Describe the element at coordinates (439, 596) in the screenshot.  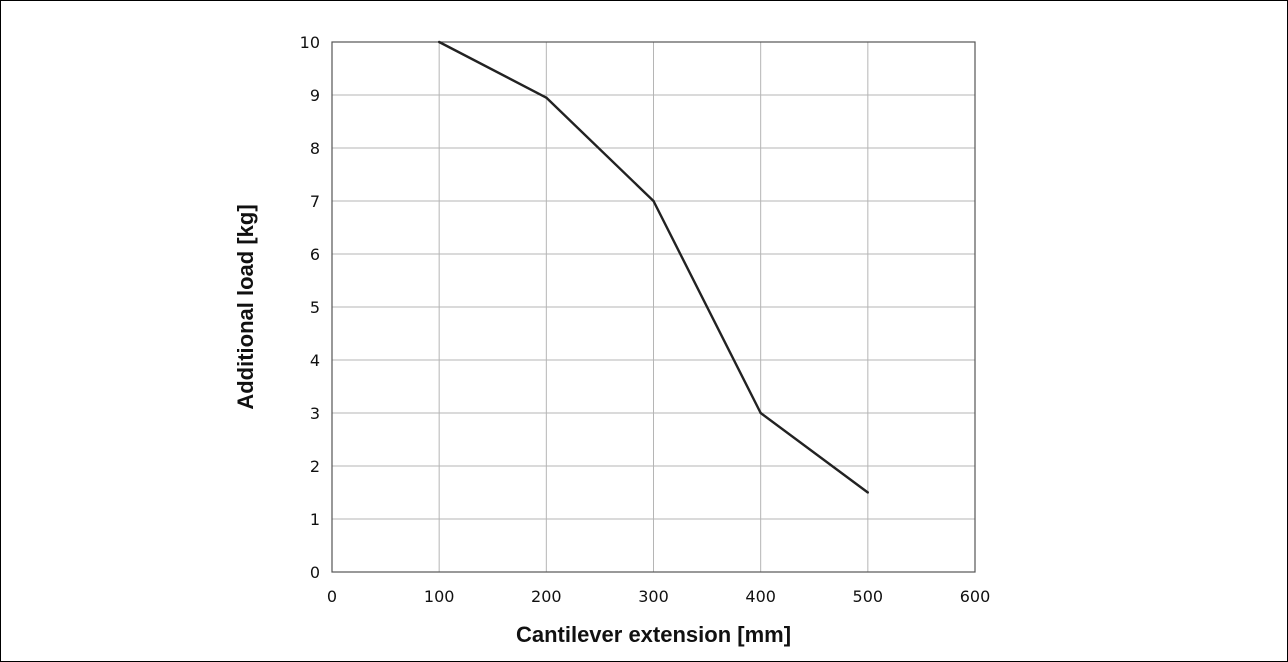
I see `x-tick-label: 100` at that location.